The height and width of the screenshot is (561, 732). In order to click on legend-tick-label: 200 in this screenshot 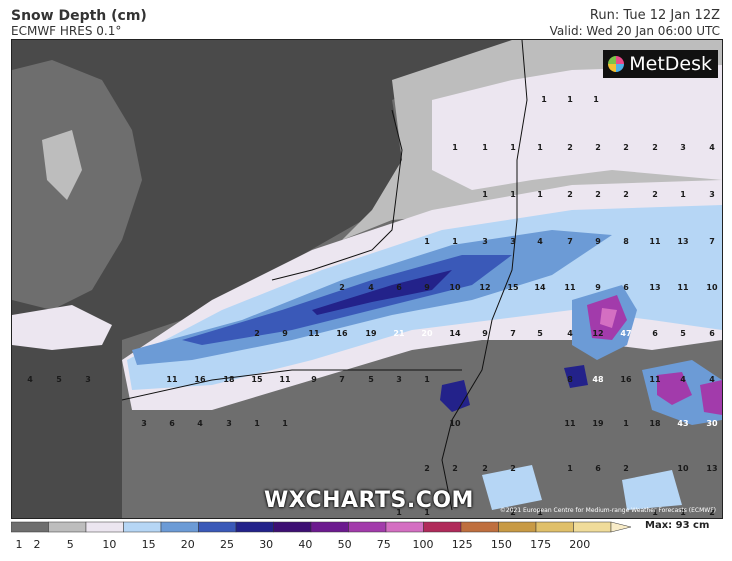, I will do `click(579, 544)`.